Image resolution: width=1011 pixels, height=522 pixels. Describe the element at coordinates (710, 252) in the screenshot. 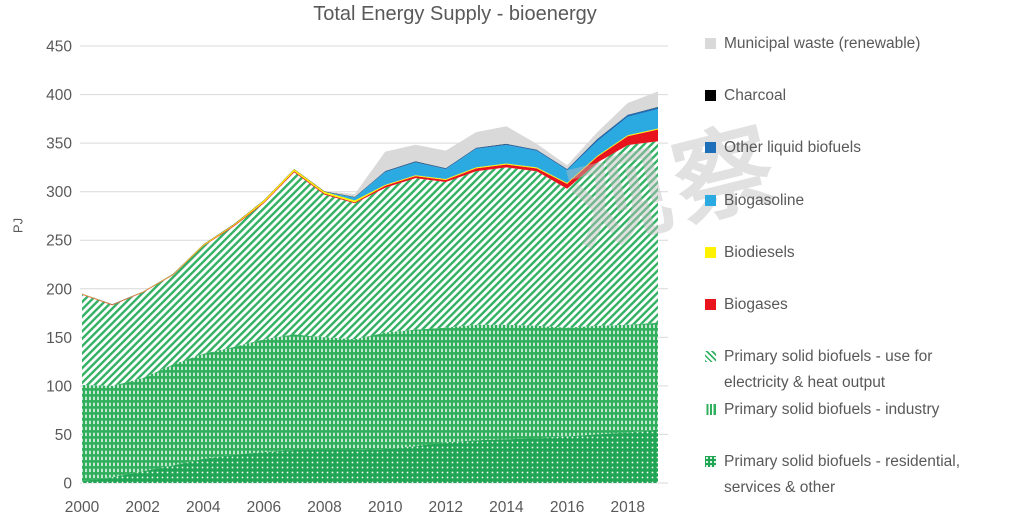

I see `legend-swatch-biodiesels` at that location.